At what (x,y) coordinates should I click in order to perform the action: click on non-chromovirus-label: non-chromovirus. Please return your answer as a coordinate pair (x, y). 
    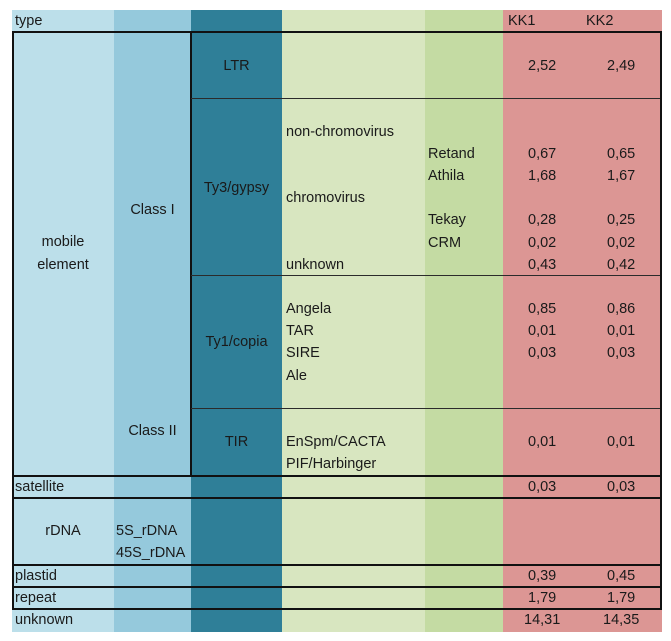
    Looking at the image, I should click on (340, 132).